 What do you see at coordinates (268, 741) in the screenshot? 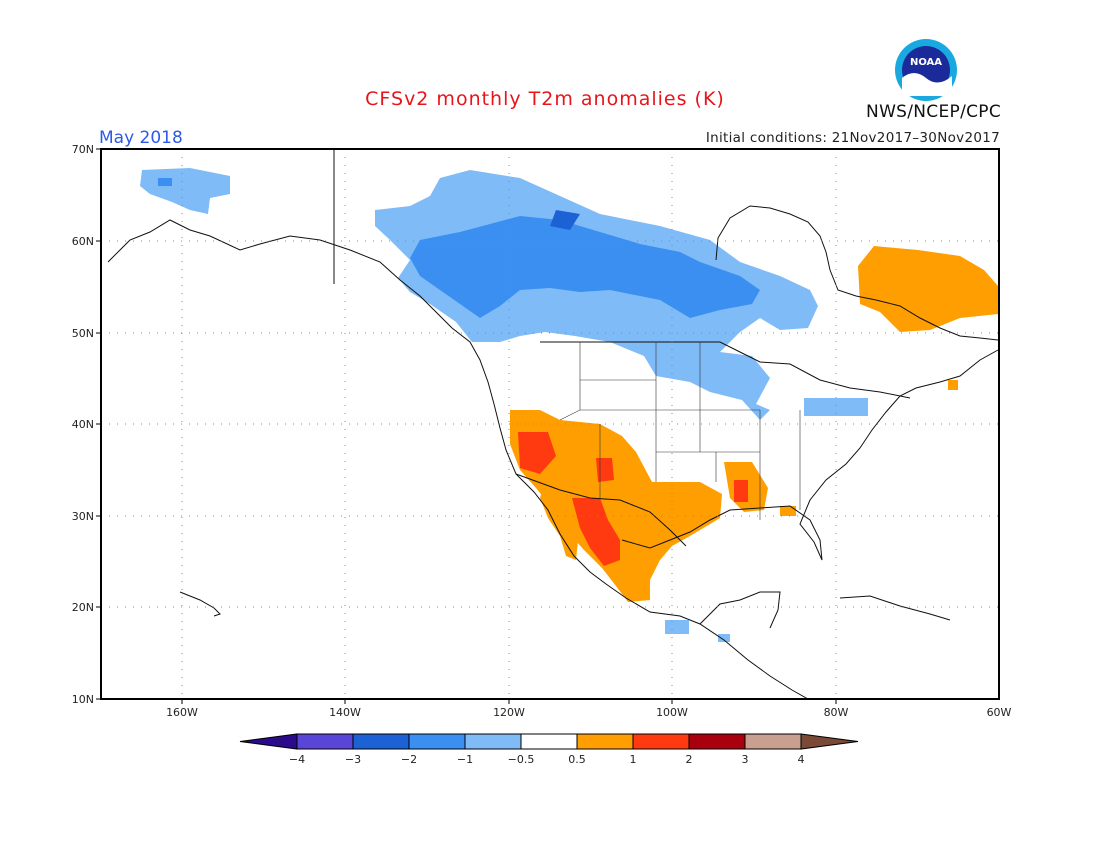
I see `colorbar-arrow-low` at bounding box center [268, 741].